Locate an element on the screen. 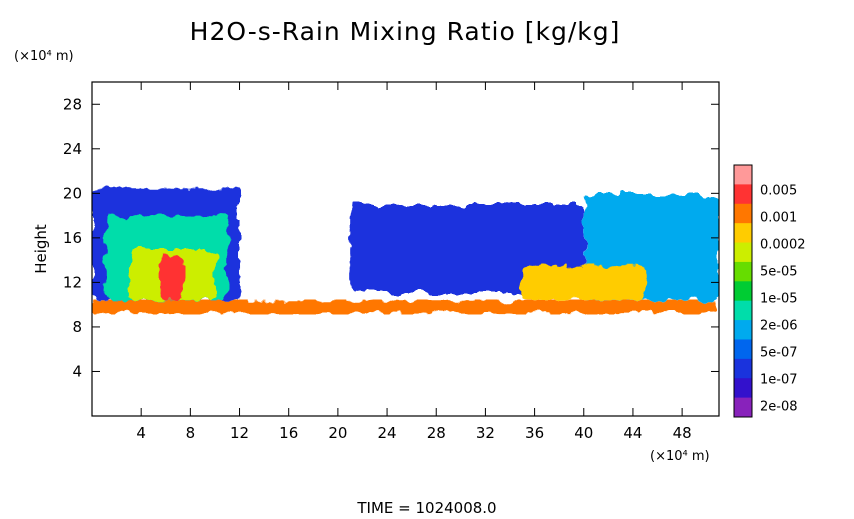  x-tick-label: 8 is located at coordinates (191, 433).